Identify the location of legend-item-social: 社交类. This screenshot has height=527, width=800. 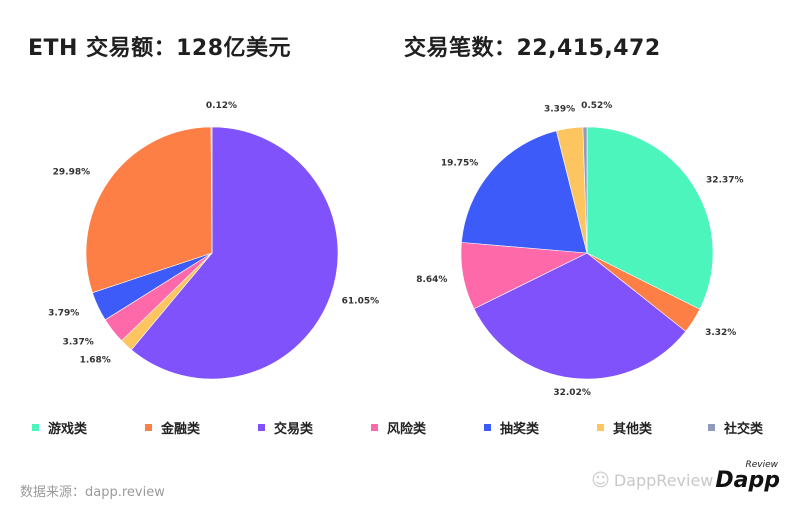
(735, 427).